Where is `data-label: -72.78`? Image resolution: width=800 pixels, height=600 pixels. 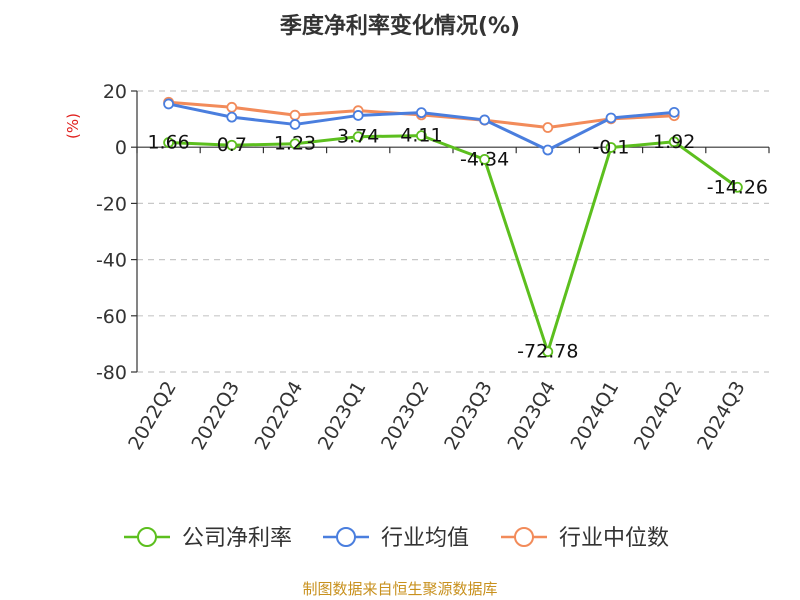 data-label: -72.78 is located at coordinates (547, 352).